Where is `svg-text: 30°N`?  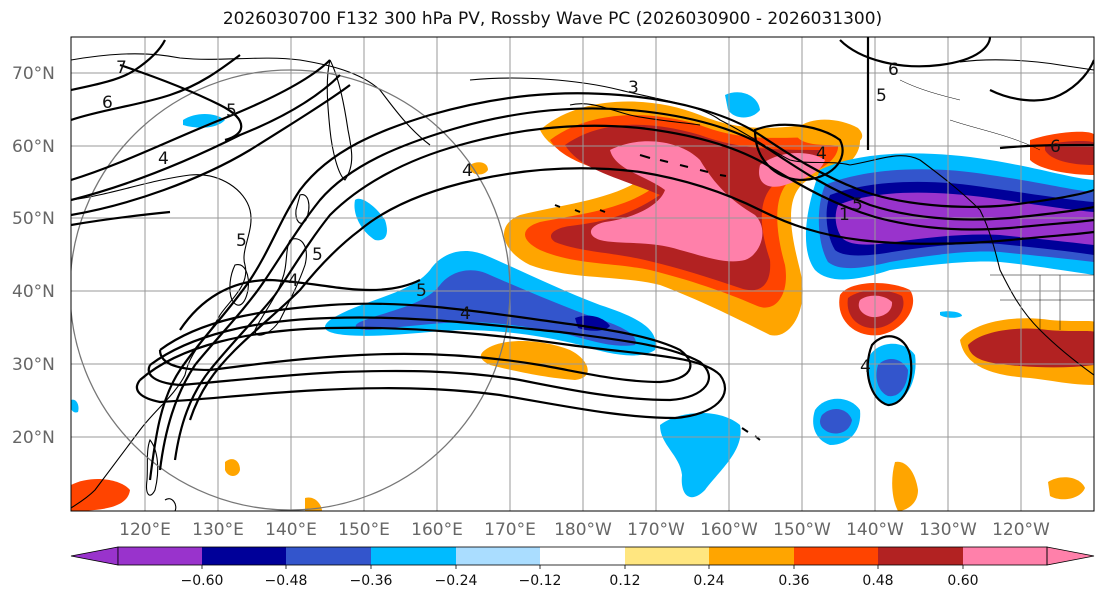
svg-text: 30°N is located at coordinates (33, 365).